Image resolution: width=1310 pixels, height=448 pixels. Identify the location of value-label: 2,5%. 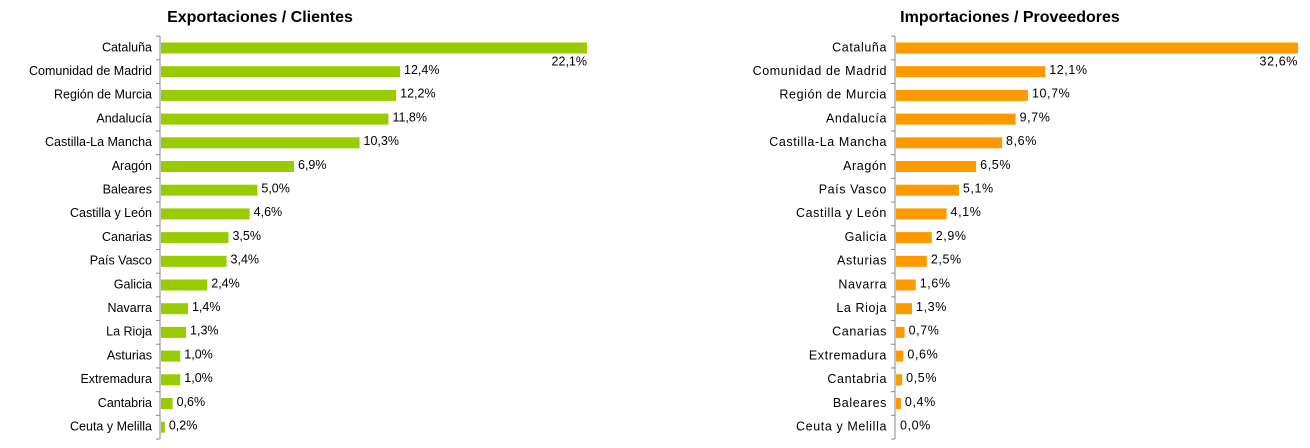
(946, 260).